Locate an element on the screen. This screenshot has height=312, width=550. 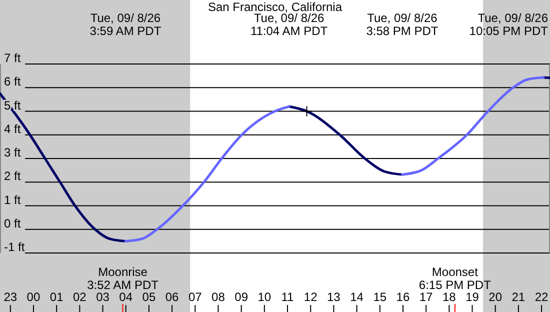
y-tick-label: 0 ft is located at coordinates (13, 223).